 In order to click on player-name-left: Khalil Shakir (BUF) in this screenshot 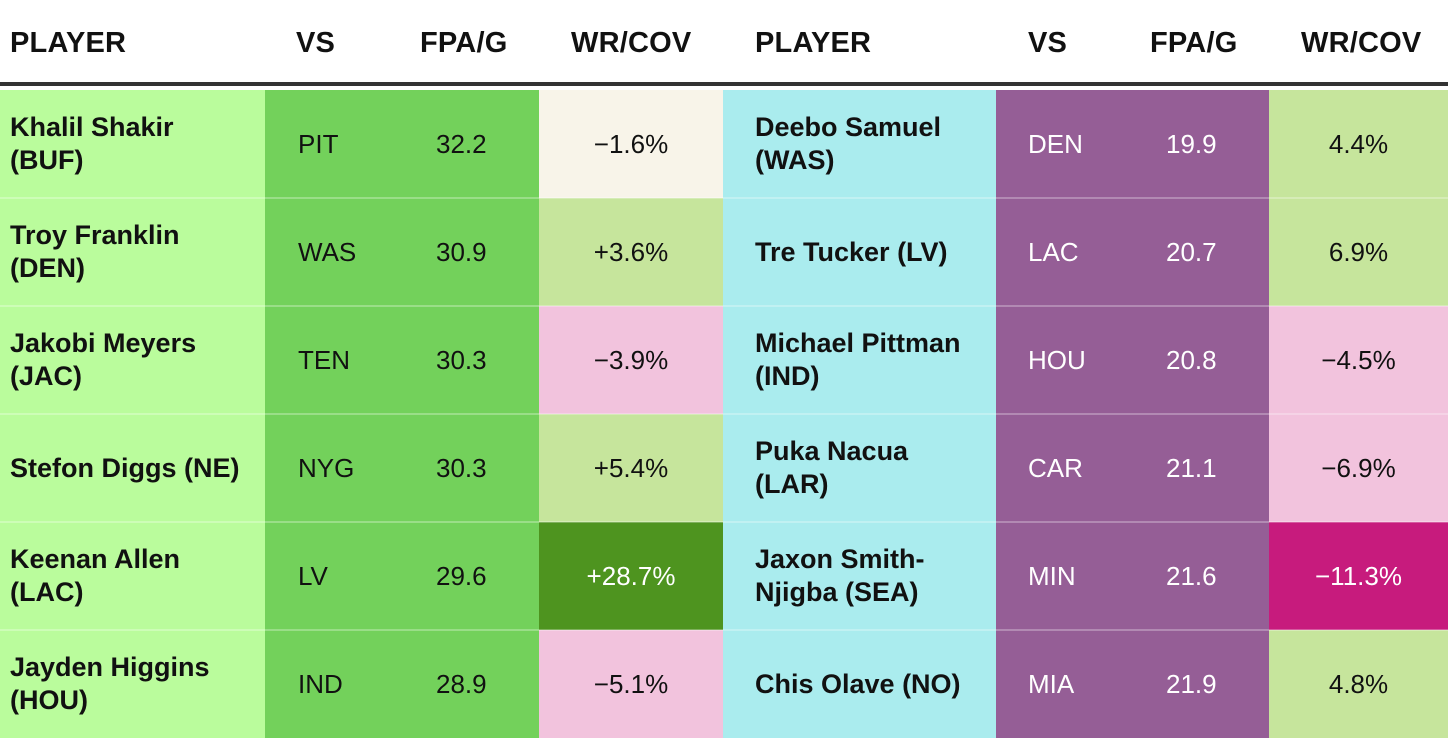, I will do `click(132, 144)`.